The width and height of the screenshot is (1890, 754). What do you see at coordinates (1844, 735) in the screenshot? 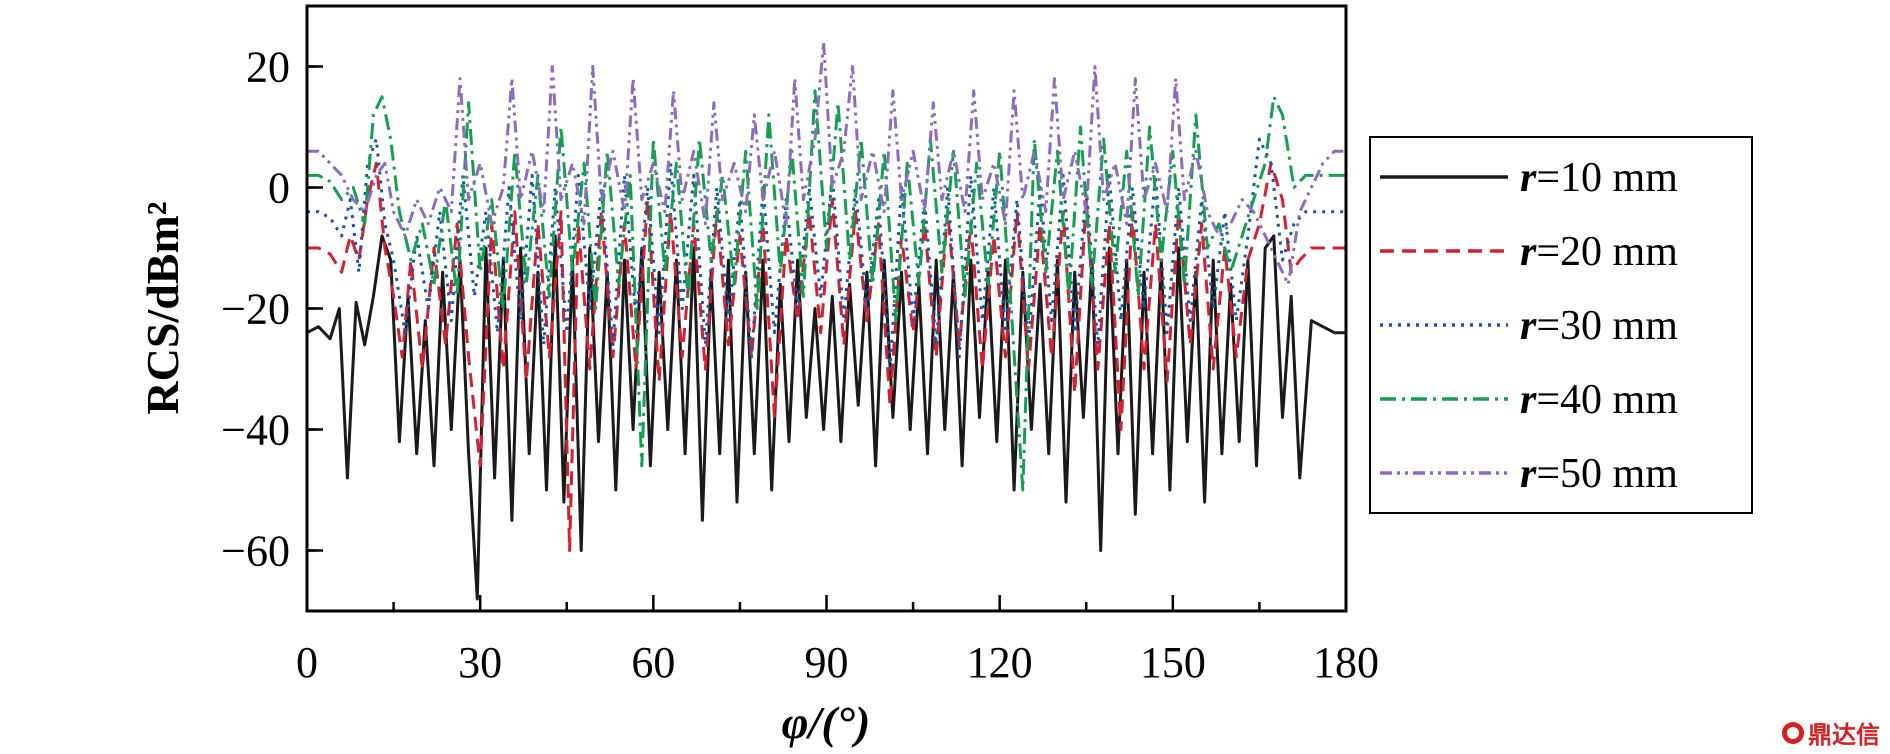
I see `watermark-text: 鼎达信` at bounding box center [1844, 735].